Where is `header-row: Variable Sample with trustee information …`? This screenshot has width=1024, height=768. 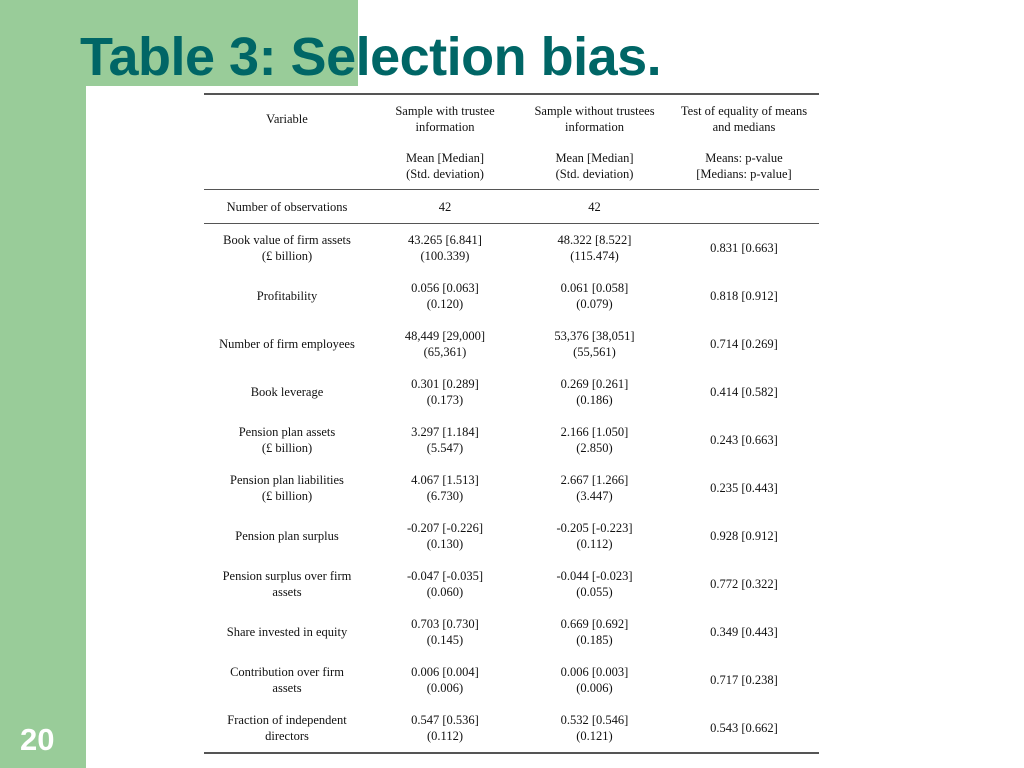
header-row: Variable Sample with trustee information … is located at coordinates (511, 118).